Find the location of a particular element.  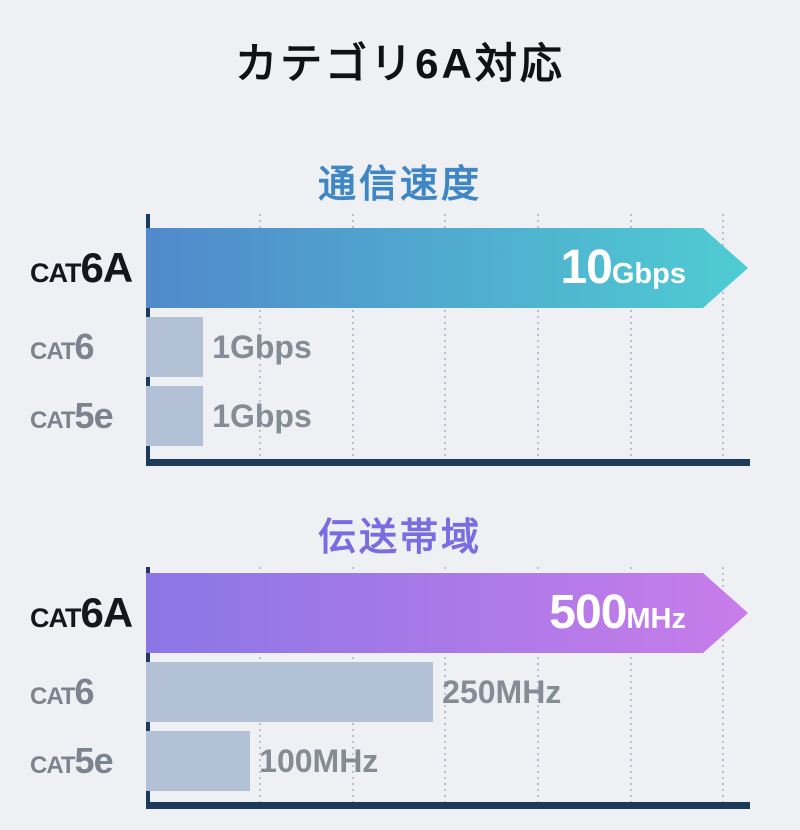

bar-value-label: 10Gbps is located at coordinates (623, 268).